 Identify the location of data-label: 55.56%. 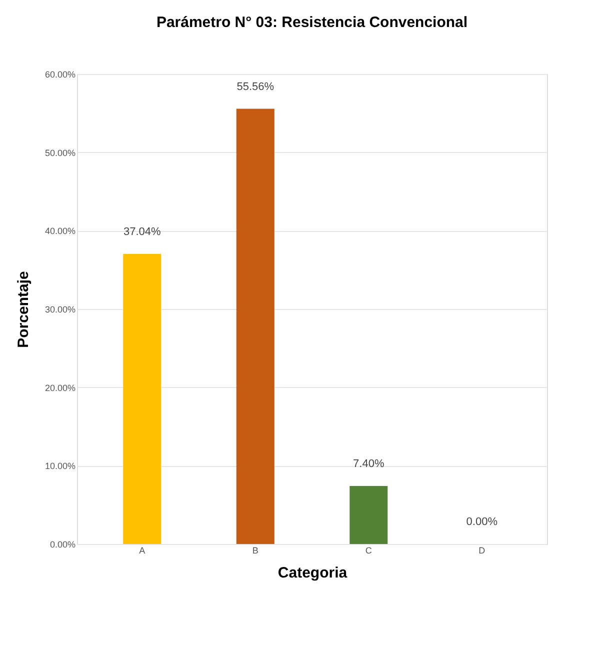
(255, 86).